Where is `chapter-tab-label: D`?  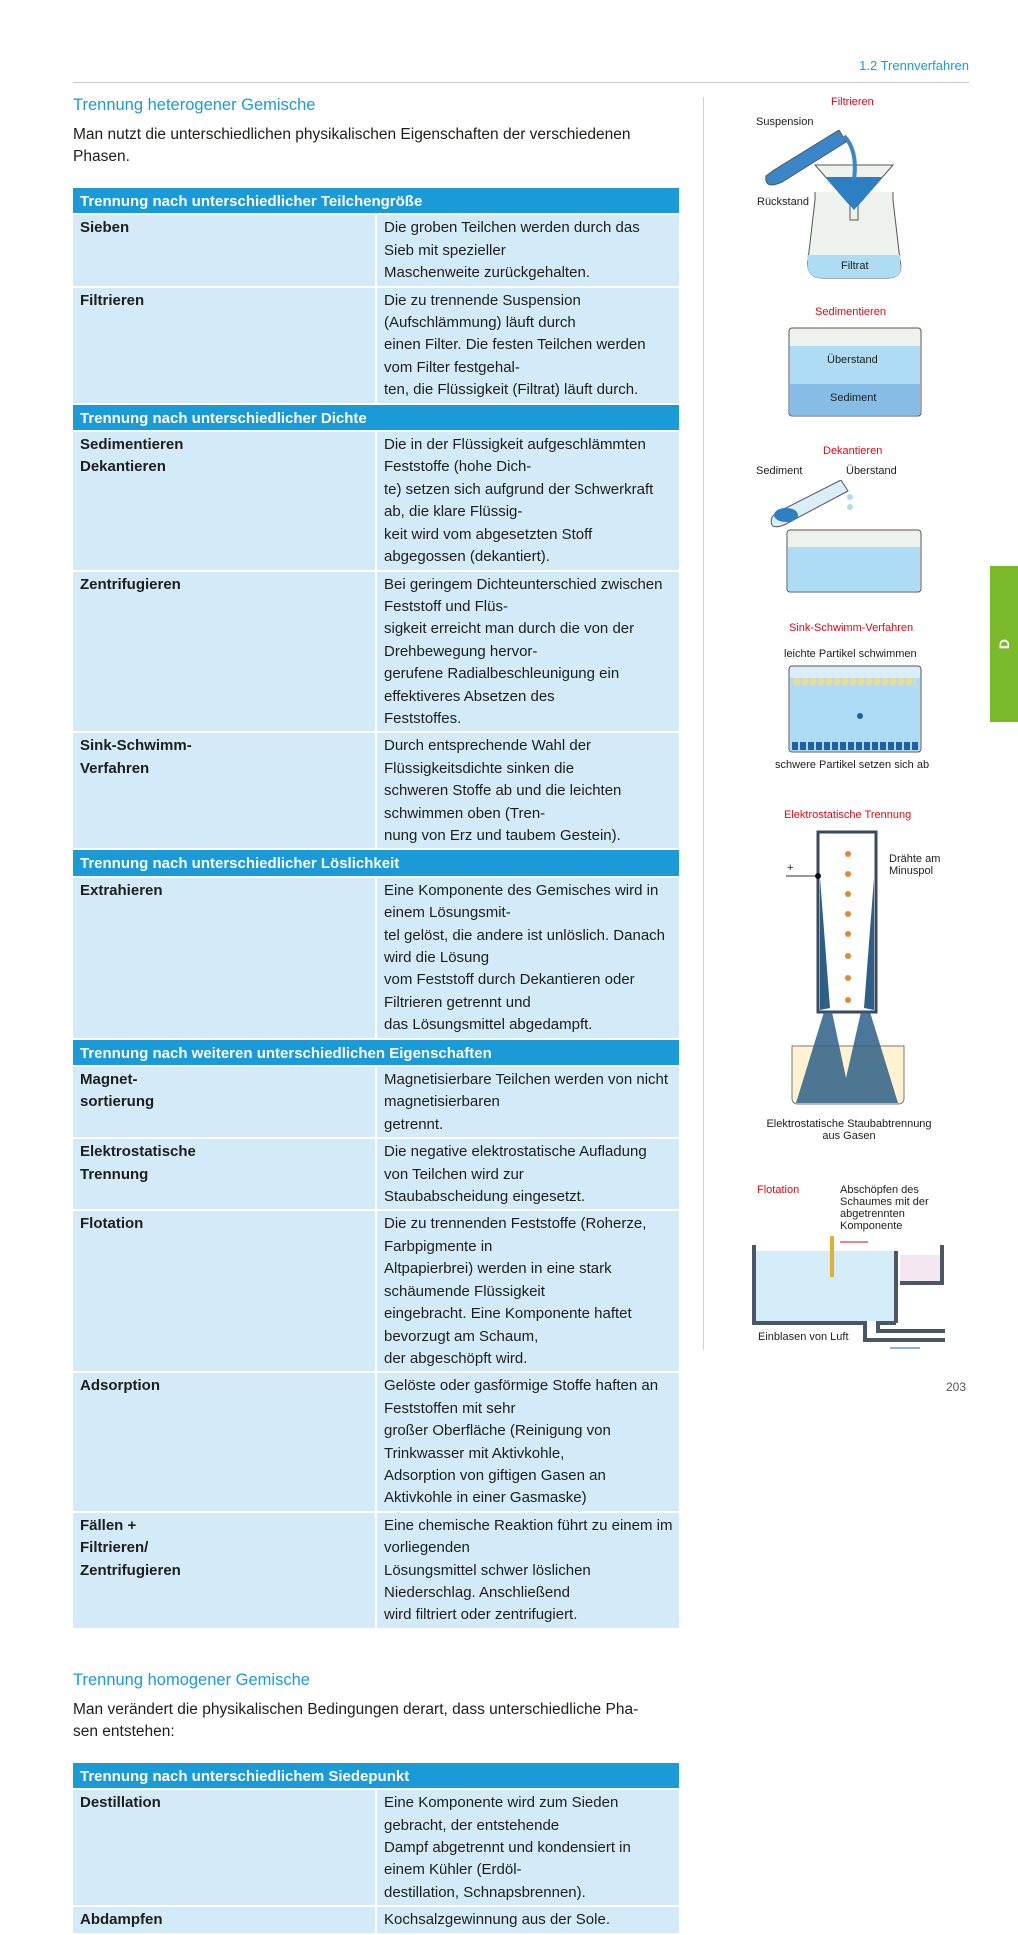 chapter-tab-label: D is located at coordinates (1004, 644).